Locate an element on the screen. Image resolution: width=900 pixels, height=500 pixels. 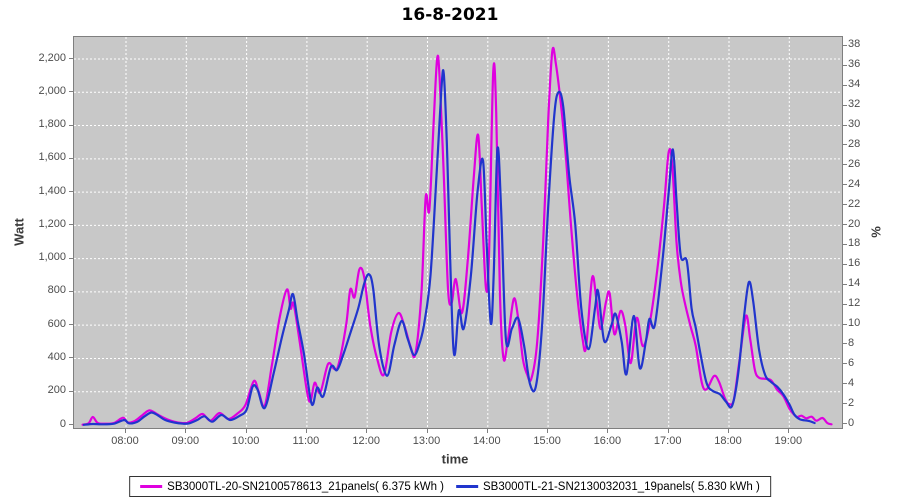
x-tick-label: 08:00 is located at coordinates (125, 441).